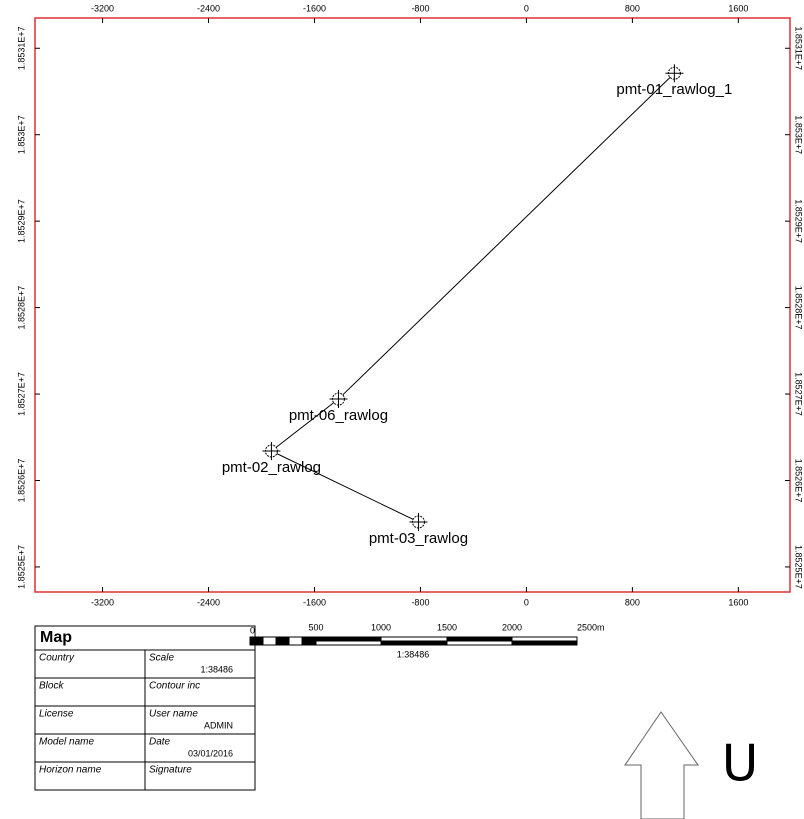  I want to click on title-block-label: Scale, so click(161, 658).